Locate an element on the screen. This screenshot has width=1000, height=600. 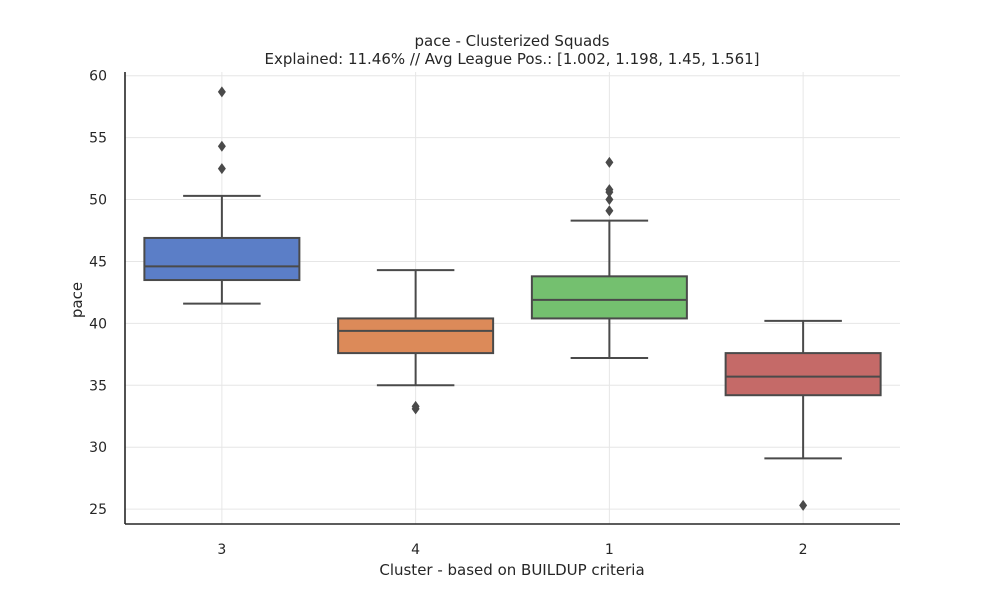
y-tick-label: 35 is located at coordinates (98, 386).